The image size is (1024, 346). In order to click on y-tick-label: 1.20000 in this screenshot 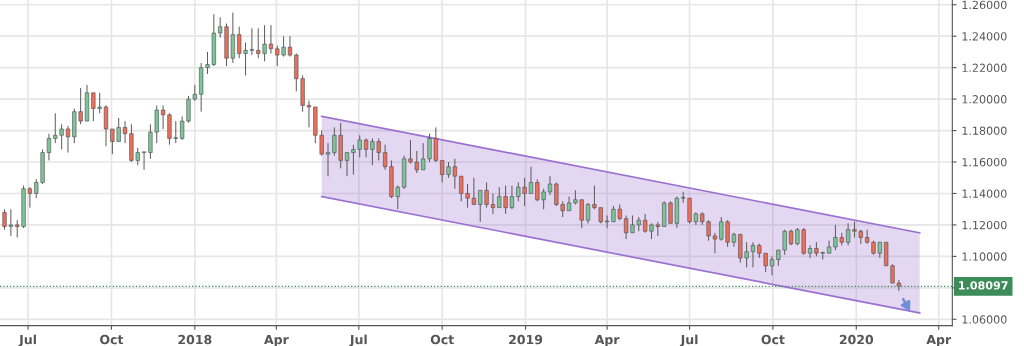, I will do `click(984, 99)`.